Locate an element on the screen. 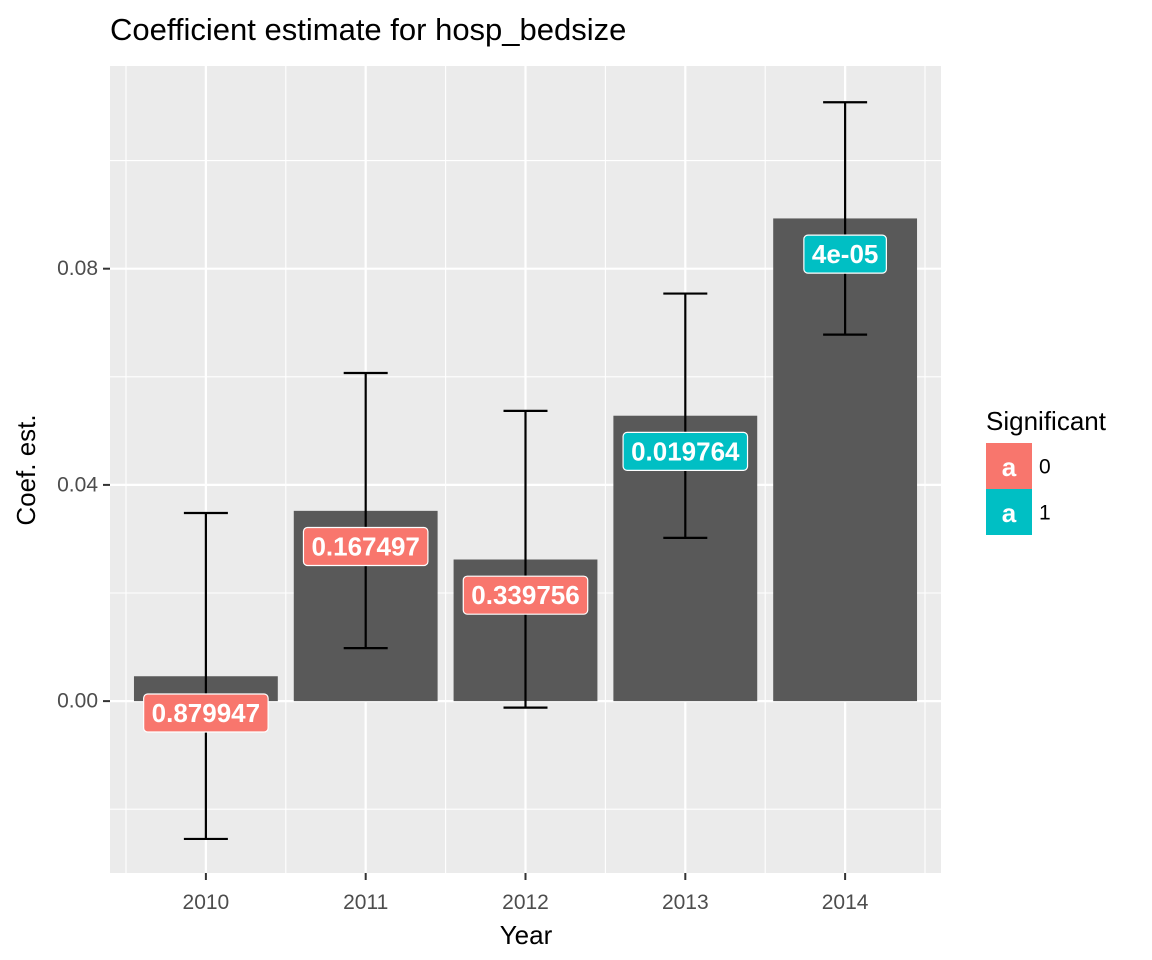 Image resolution: width=1152 pixels, height=960 pixels. data-label-text: 0.339756 is located at coordinates (525, 595).